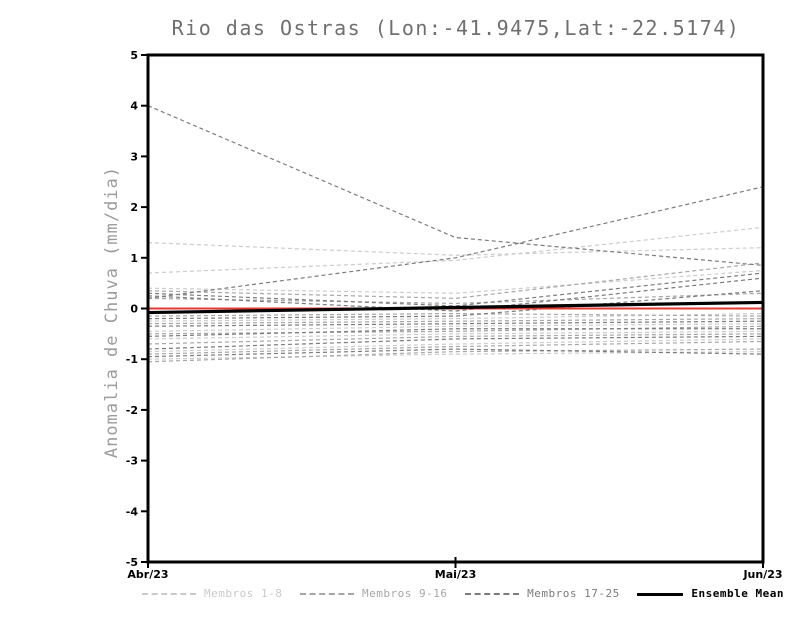  What do you see at coordinates (147, 574) in the screenshot?
I see `x-tick-label: Abr/23` at bounding box center [147, 574].